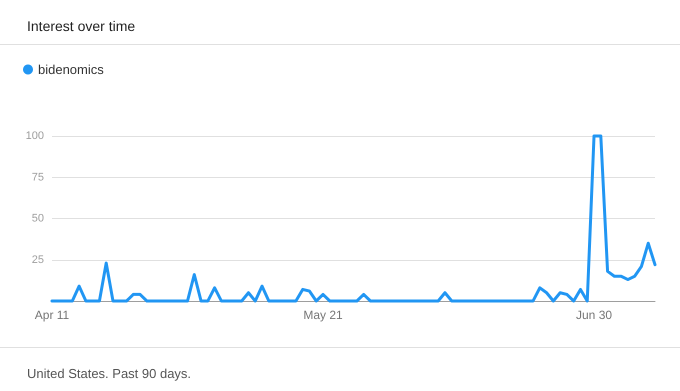 The width and height of the screenshot is (680, 391). What do you see at coordinates (109, 373) in the screenshot?
I see `text: United States. Past 90 days.` at bounding box center [109, 373].